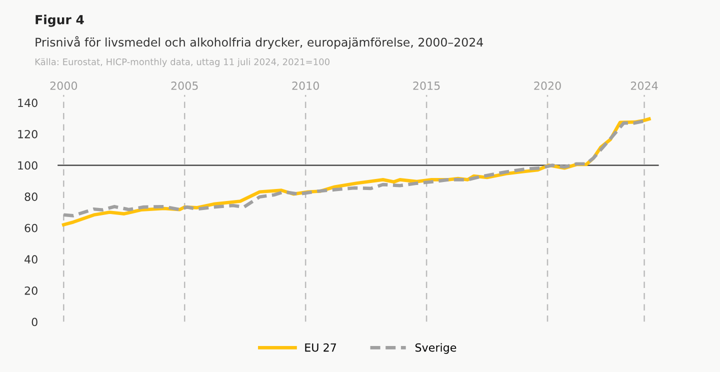  I want to click on y-tick-label: 80, so click(31, 196).